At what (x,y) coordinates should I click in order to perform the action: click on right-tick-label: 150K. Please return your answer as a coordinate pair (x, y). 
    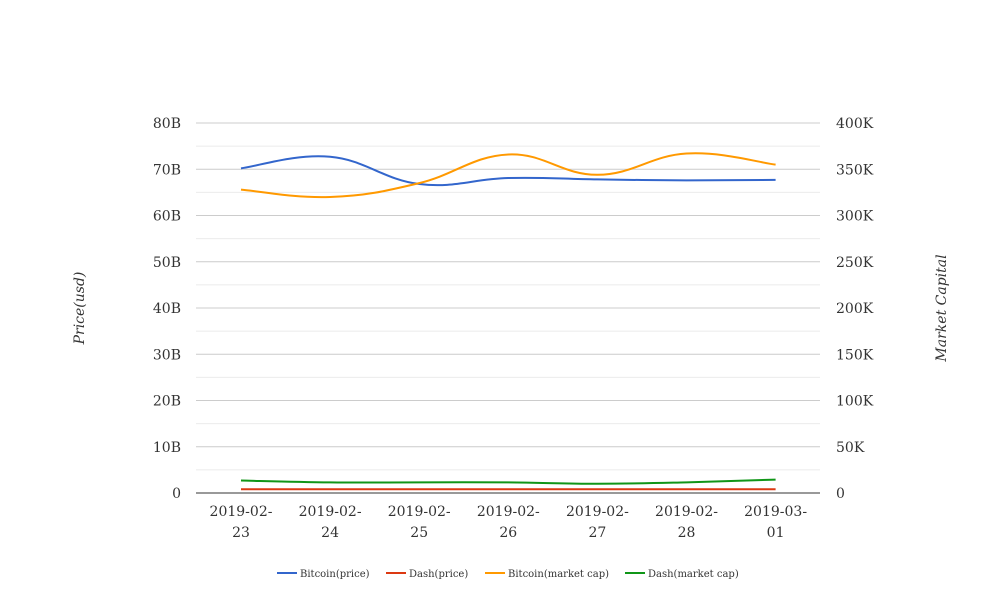
    Looking at the image, I should click on (855, 355).